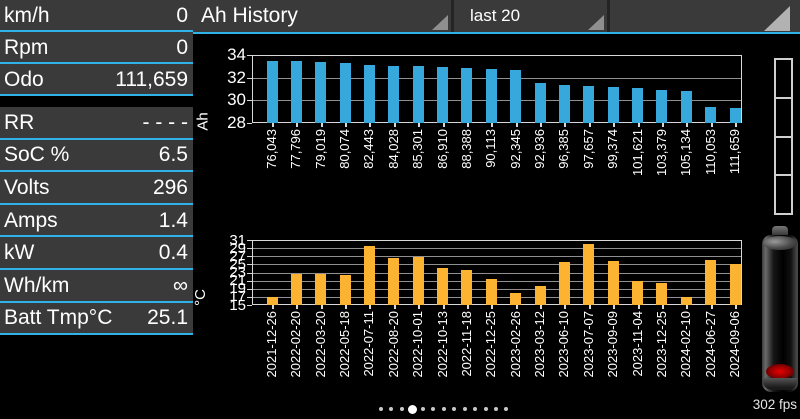 This screenshot has width=800, height=419. I want to click on gauge-row-volts: Volts 296, so click(96, 188).